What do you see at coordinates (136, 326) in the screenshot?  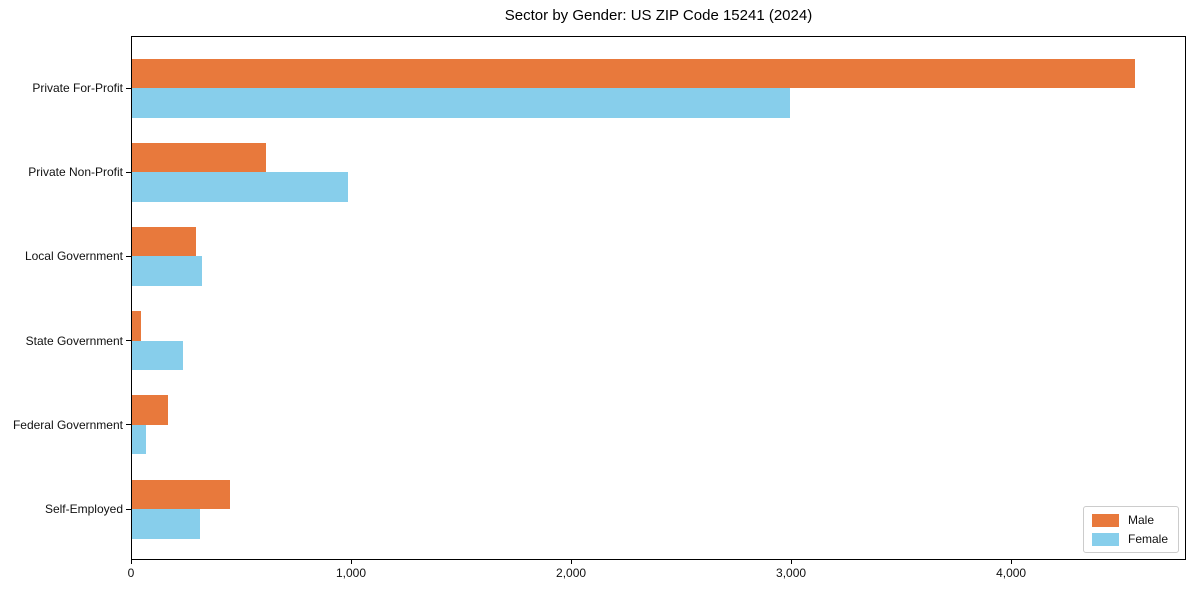 I see `bar-male-state-government` at bounding box center [136, 326].